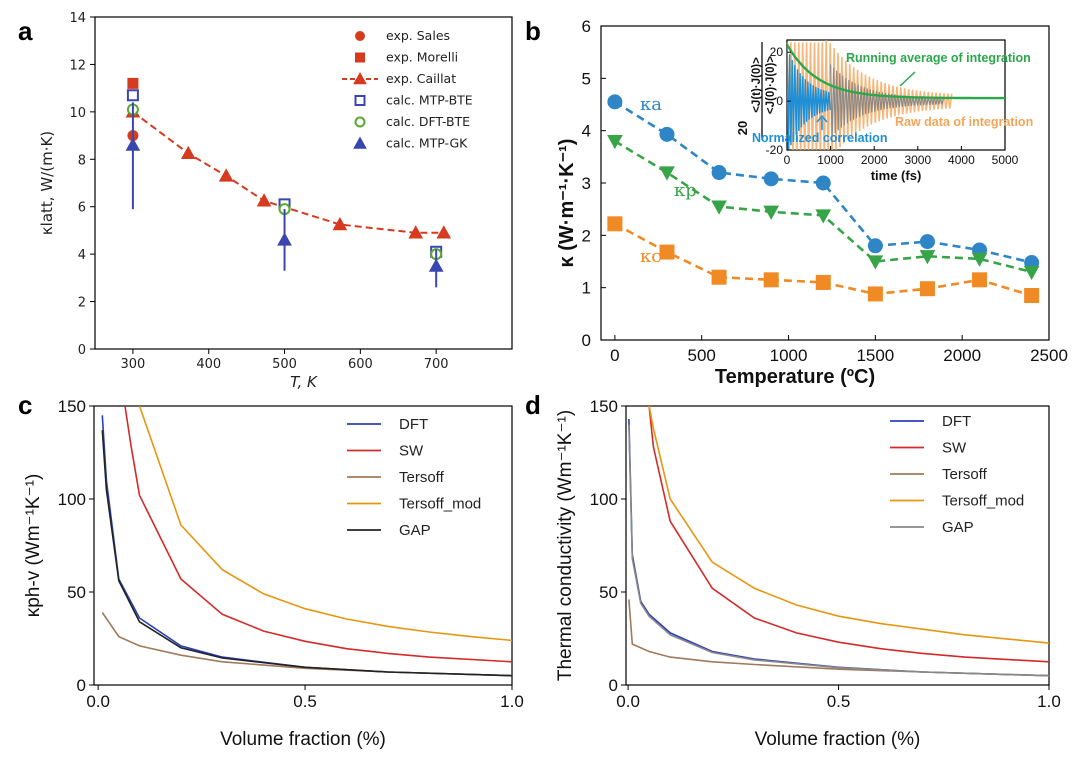 The height and width of the screenshot is (759, 1080). Describe the element at coordinates (422, 57) in the screenshot. I see `legend-label-a: exp. Morelli` at that location.